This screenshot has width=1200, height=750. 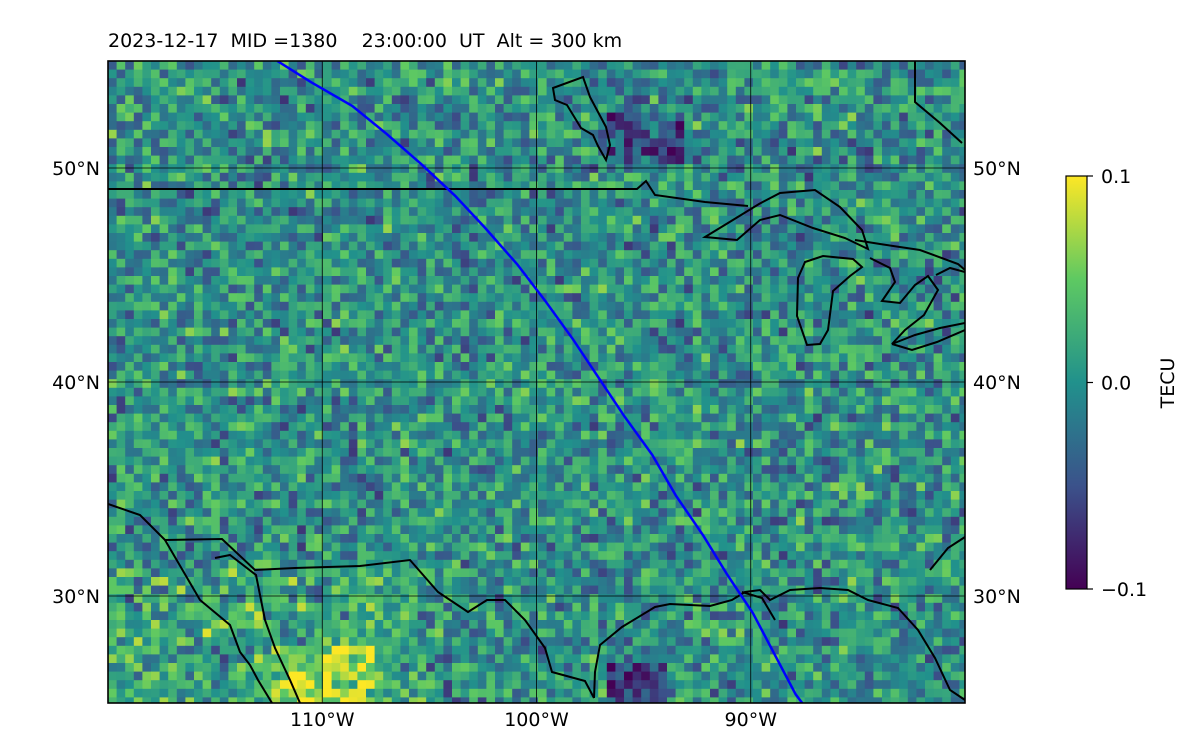 What do you see at coordinates (1116, 177) in the screenshot?
I see `colorbar-tick-label: 0.1` at bounding box center [1116, 177].